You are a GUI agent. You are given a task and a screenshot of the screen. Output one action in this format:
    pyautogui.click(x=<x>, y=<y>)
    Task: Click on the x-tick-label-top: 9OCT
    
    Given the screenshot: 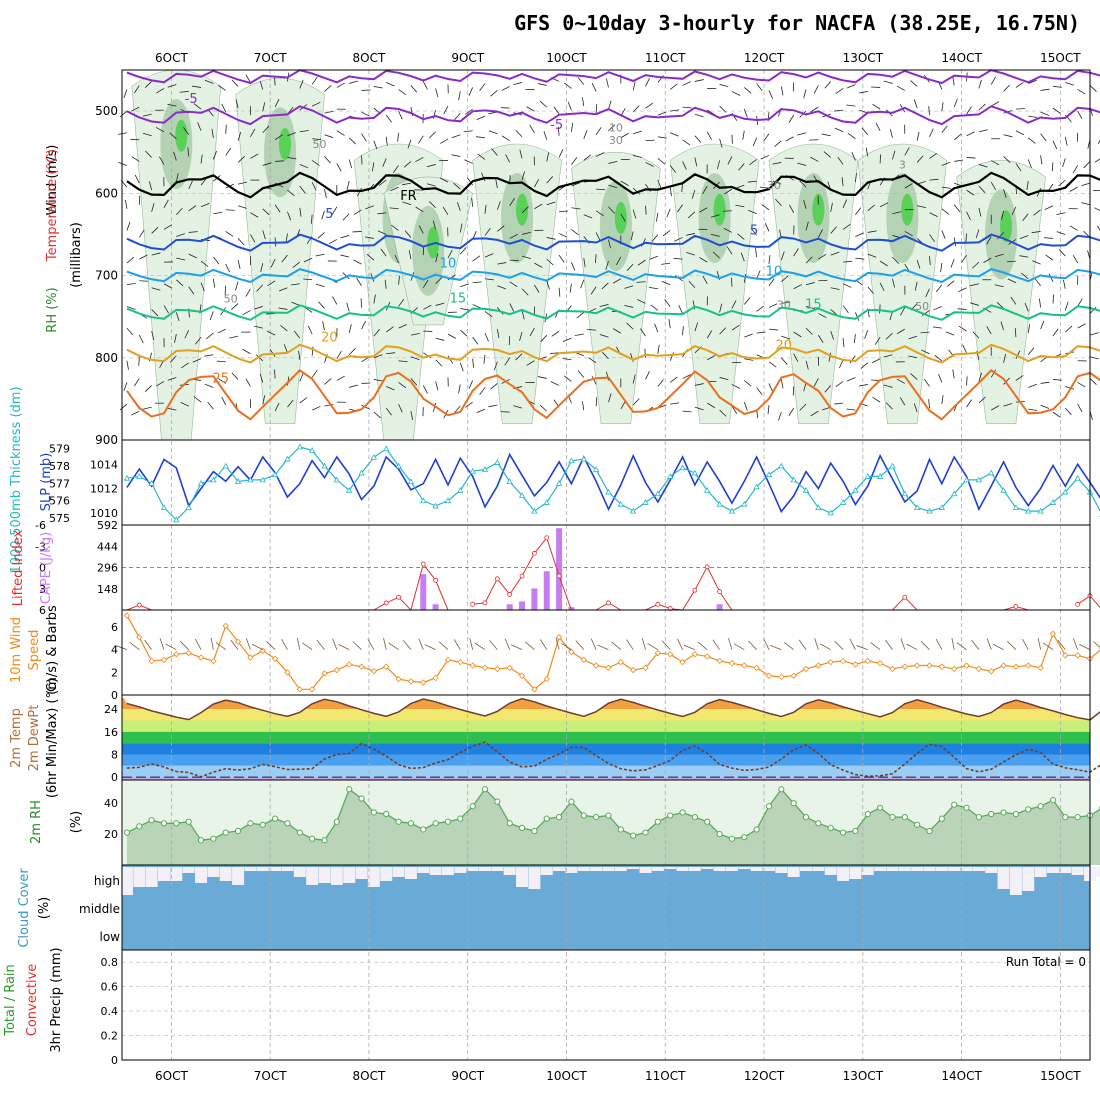 What is the action you would take?
    pyautogui.click(x=467, y=58)
    